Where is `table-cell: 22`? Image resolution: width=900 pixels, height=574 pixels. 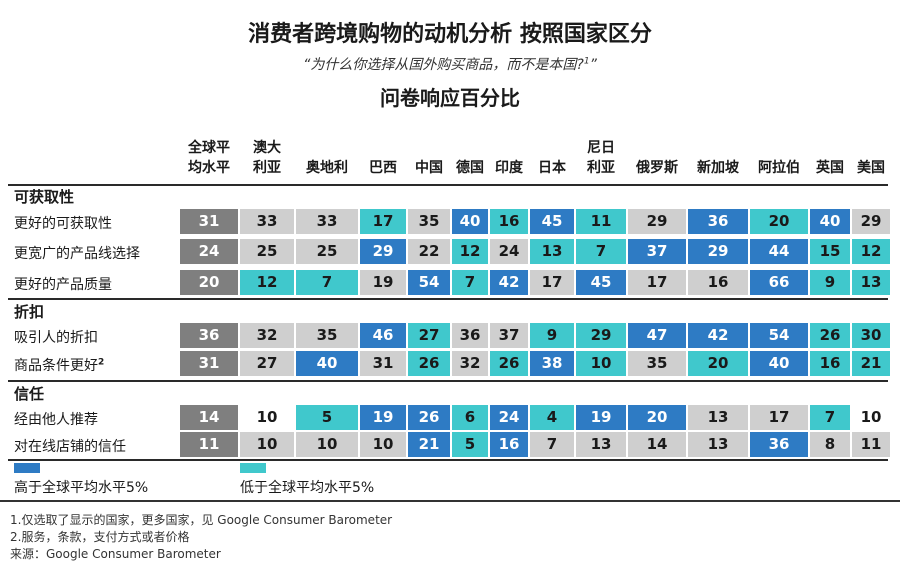 table-cell: 22 is located at coordinates (429, 251).